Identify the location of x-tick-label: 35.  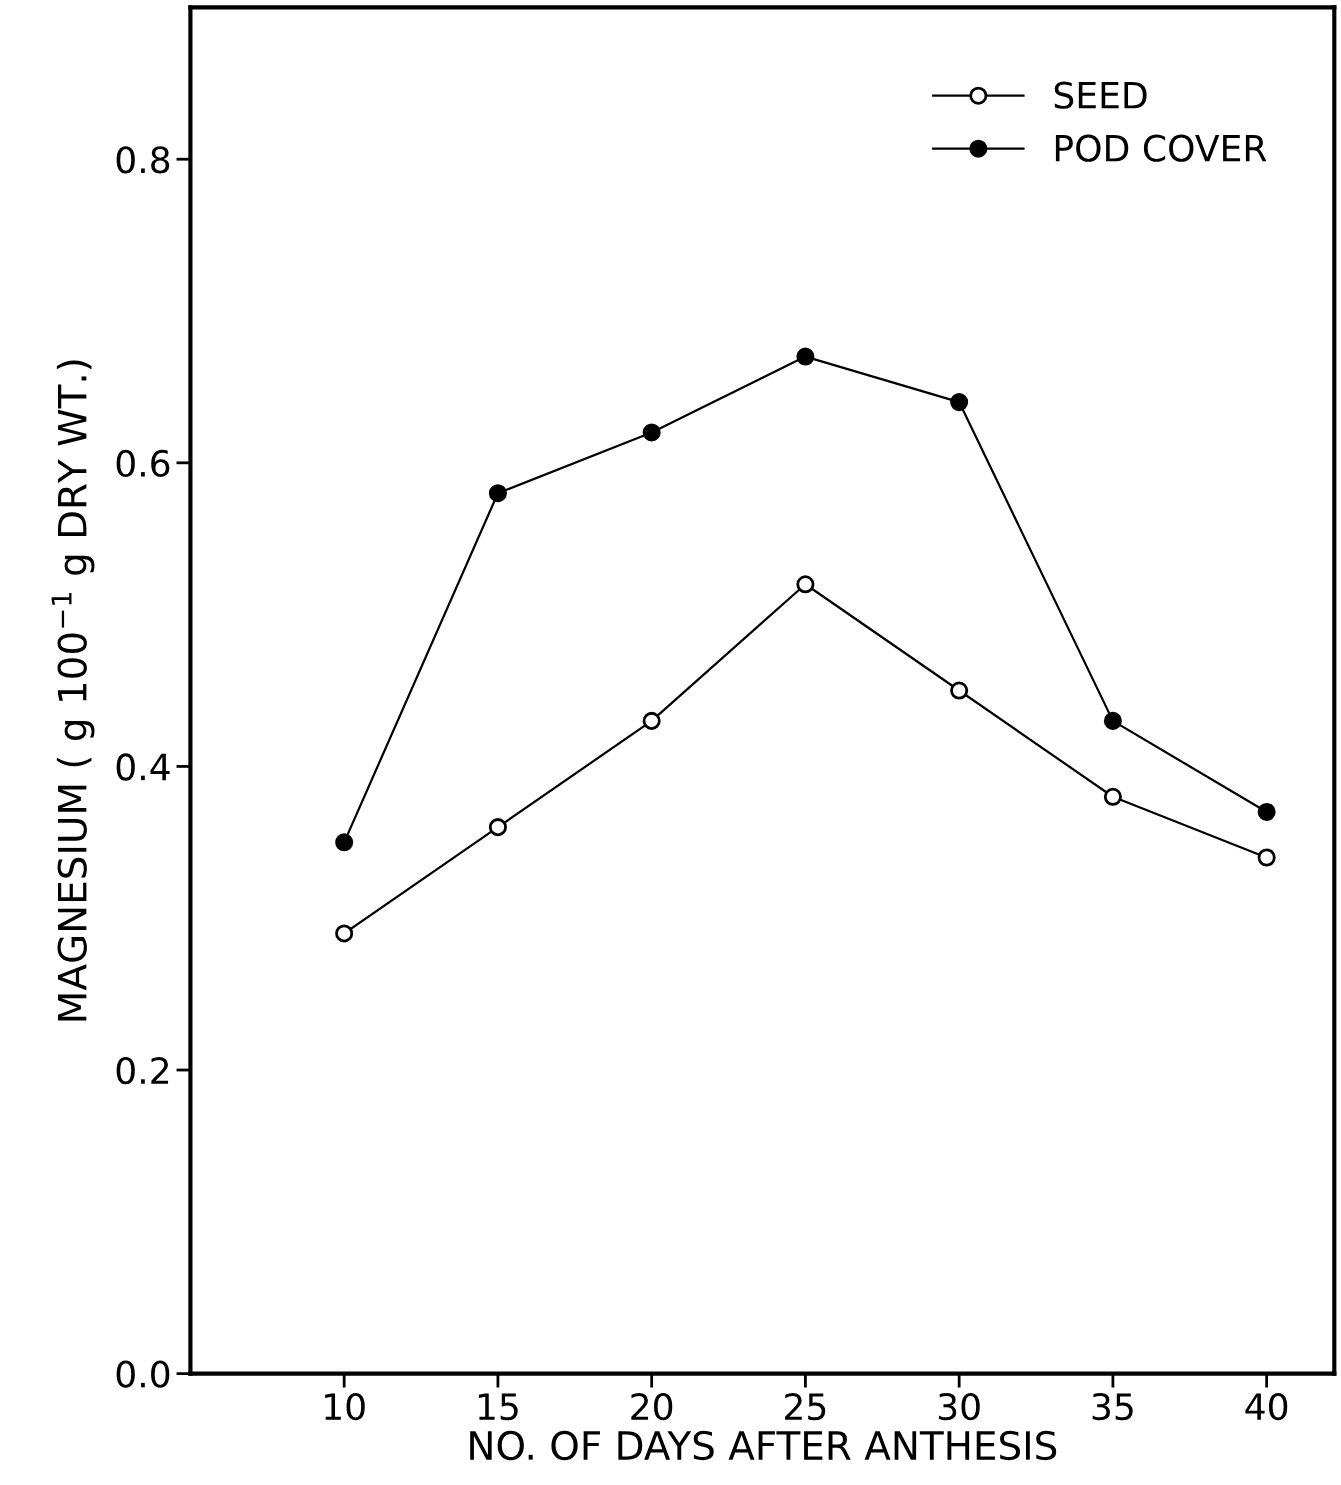
(1112, 1407).